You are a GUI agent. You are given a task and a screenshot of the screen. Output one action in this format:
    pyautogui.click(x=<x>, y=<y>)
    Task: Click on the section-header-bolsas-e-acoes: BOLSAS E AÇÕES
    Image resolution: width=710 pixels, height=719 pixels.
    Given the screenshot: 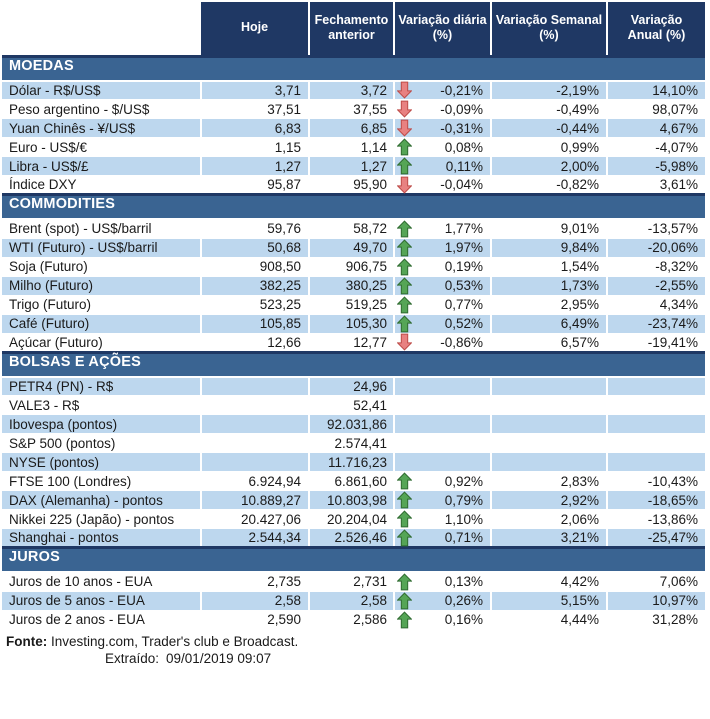 What is the action you would take?
    pyautogui.click(x=353, y=364)
    